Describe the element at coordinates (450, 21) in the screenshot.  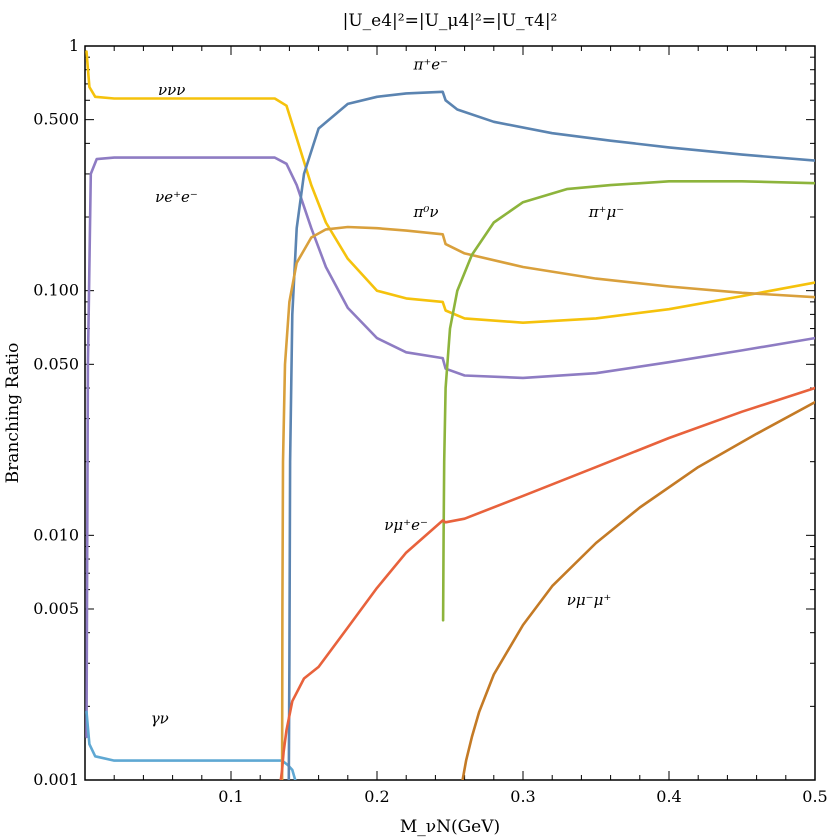
I see `chart-title: |U_e4|²=|U_μ4|²=|U_τ4|²` at that location.